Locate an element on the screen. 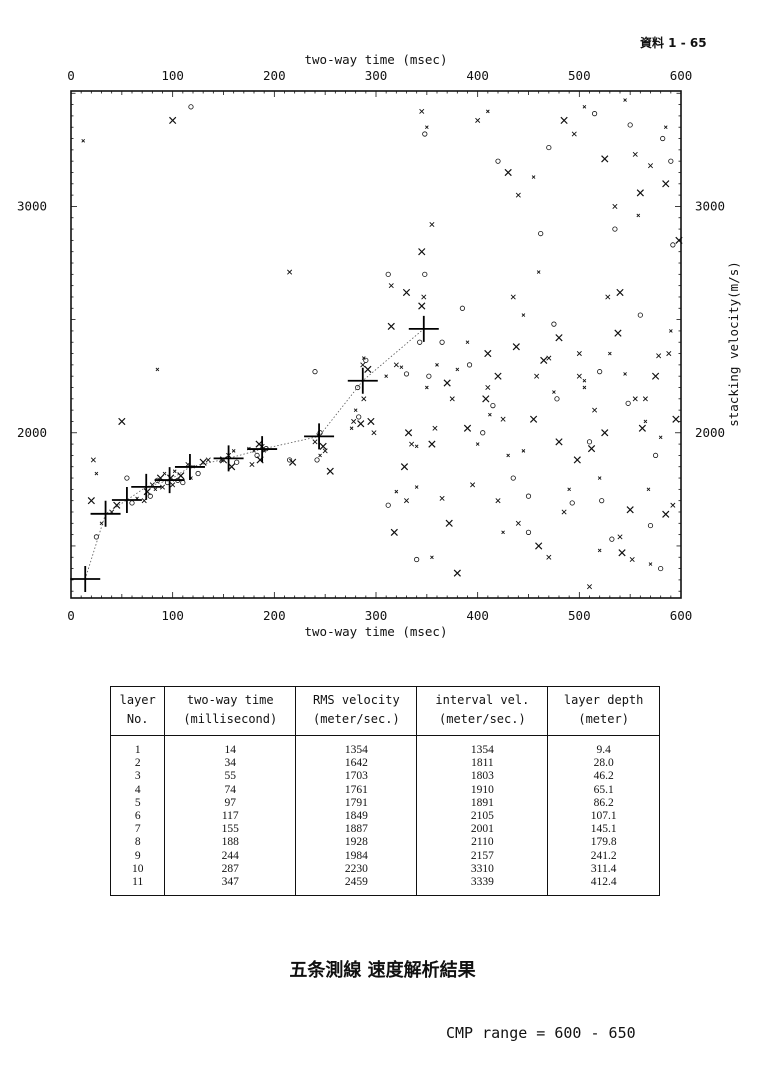 The height and width of the screenshot is (1083, 765). cell-layer-depth: 28.0 is located at coordinates (603, 764).